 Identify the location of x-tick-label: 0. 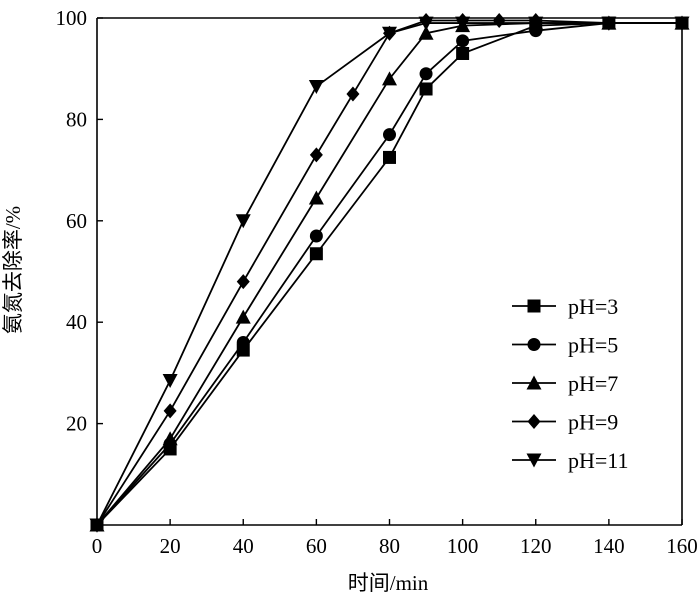
(97, 546).